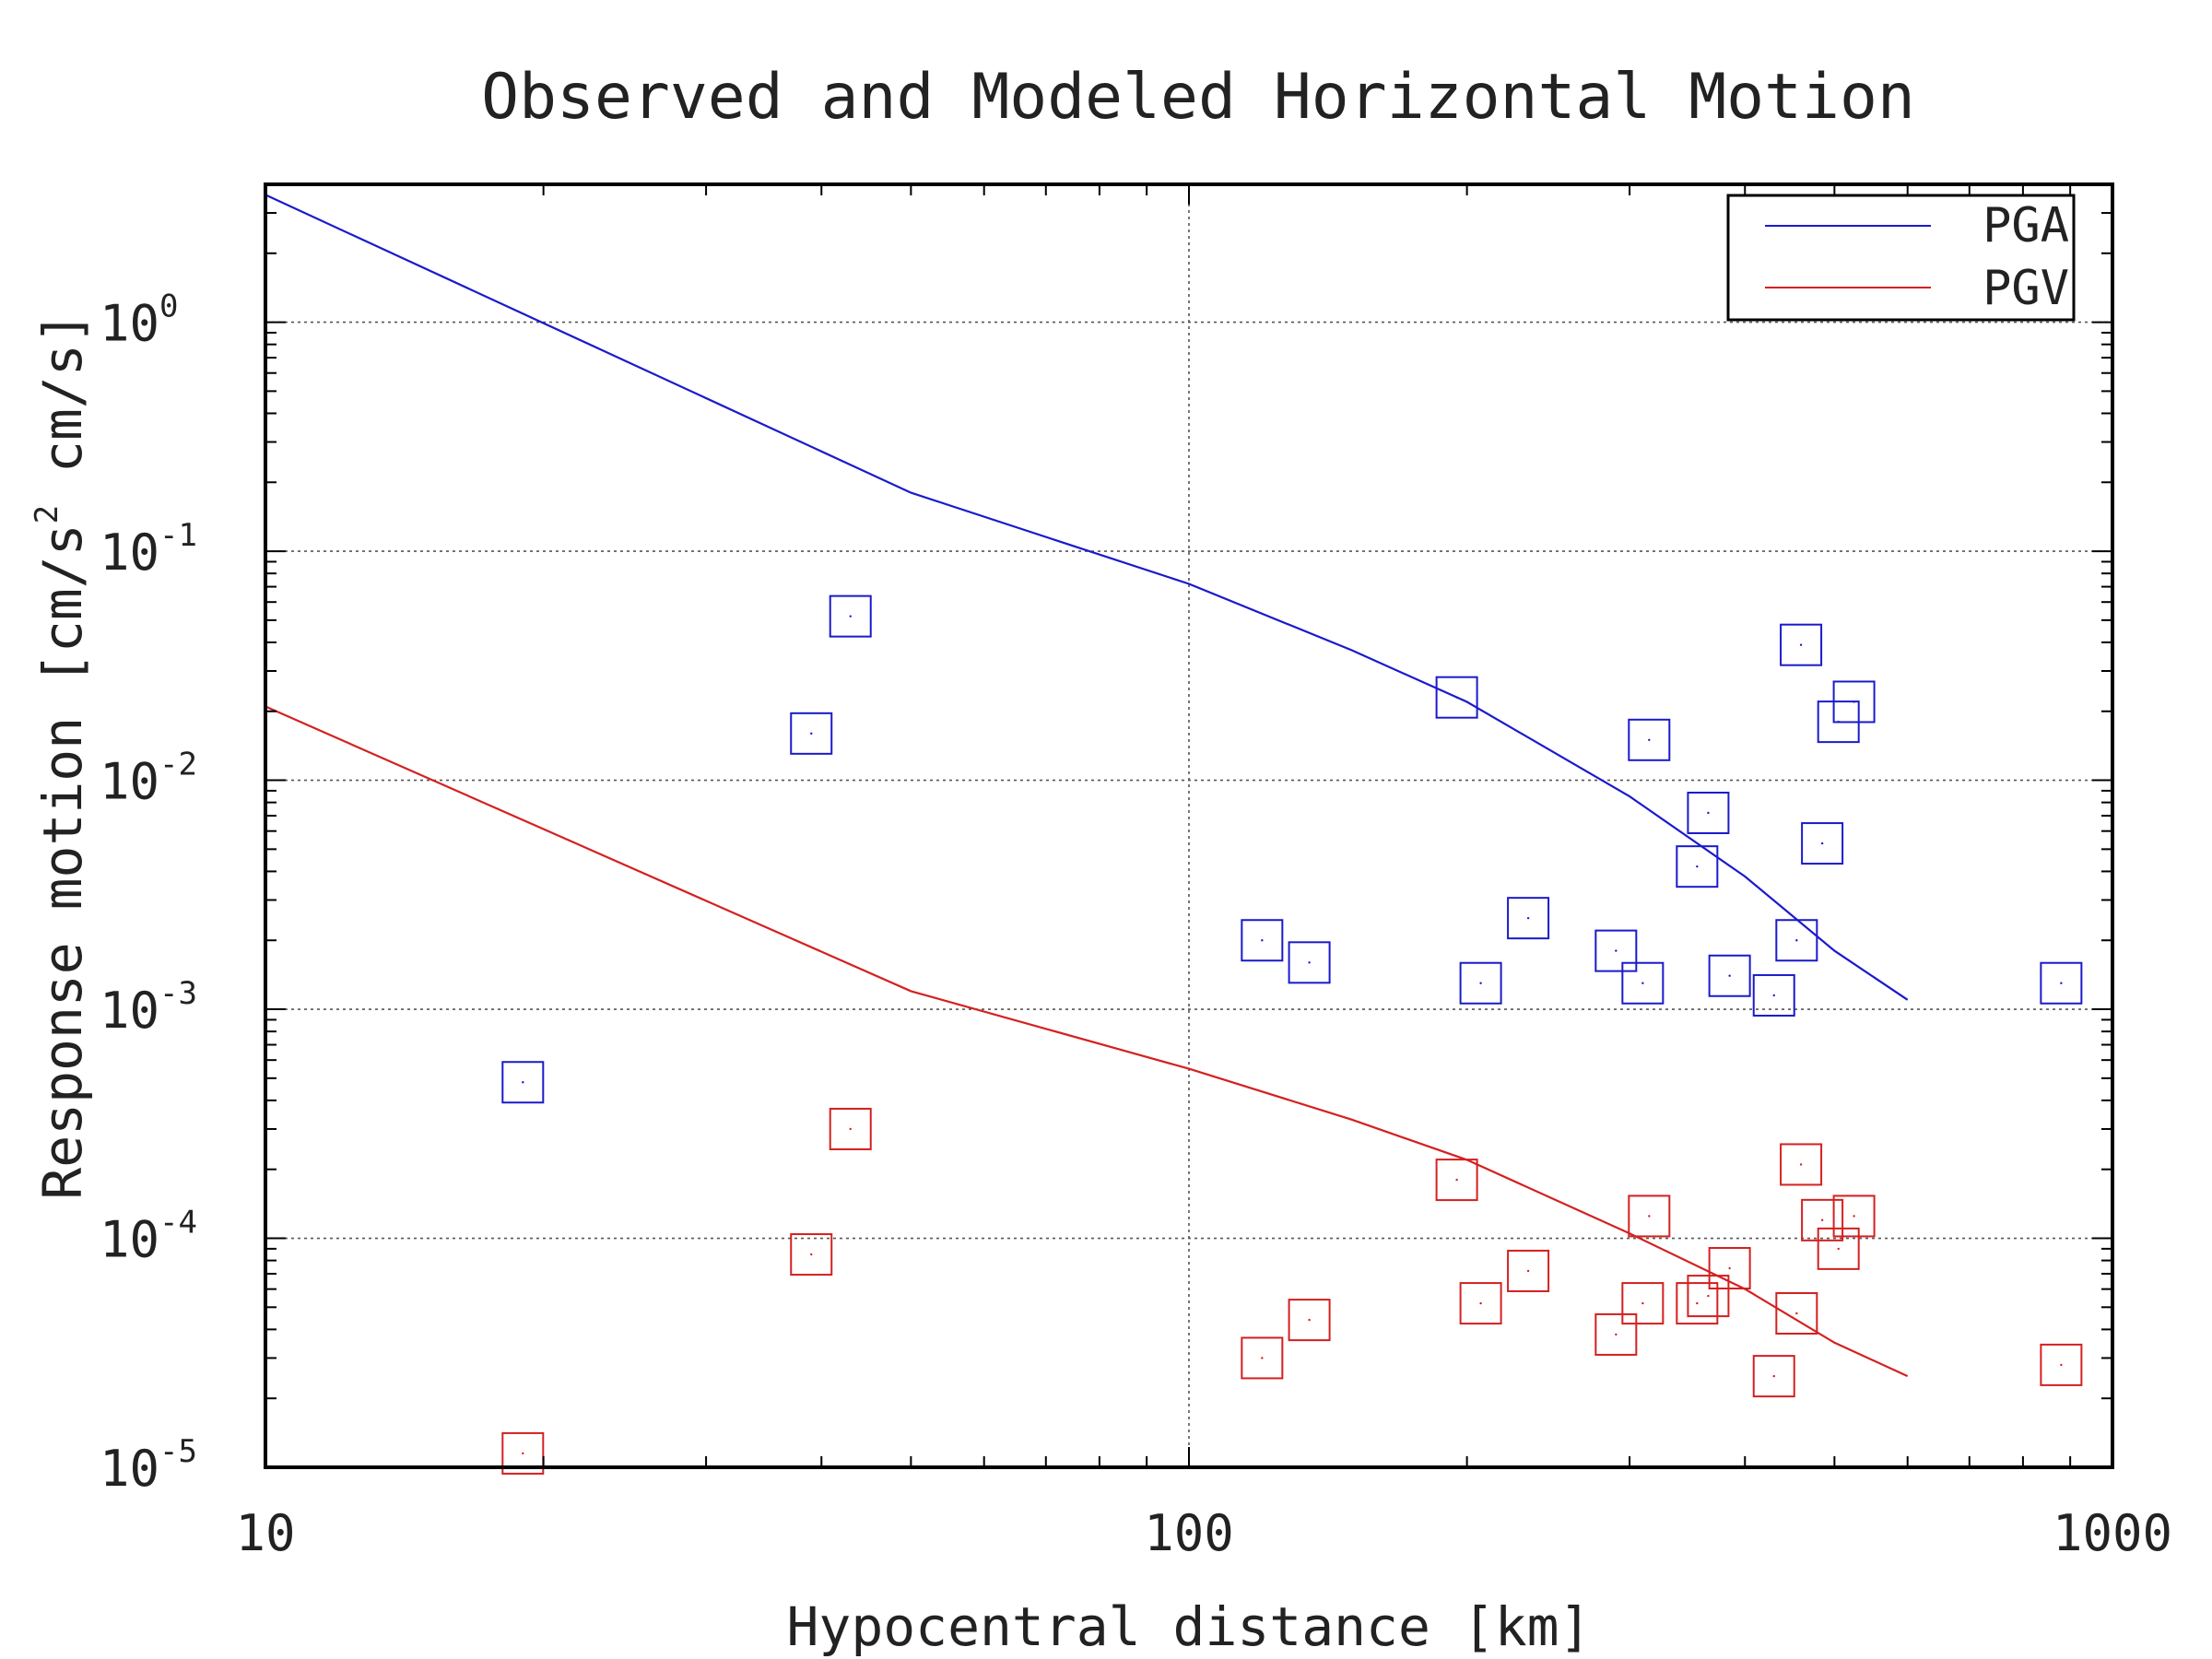 The width and height of the screenshot is (2212, 1659). Describe the element at coordinates (265, 1533) in the screenshot. I see `x-tick-label: 10` at that location.